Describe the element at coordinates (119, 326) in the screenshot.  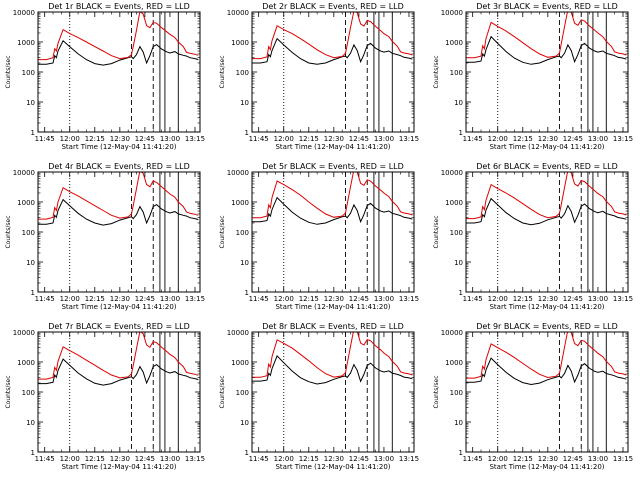
I see `panel-title: Det 7r BLACK = Events, RED = LLD` at that location.